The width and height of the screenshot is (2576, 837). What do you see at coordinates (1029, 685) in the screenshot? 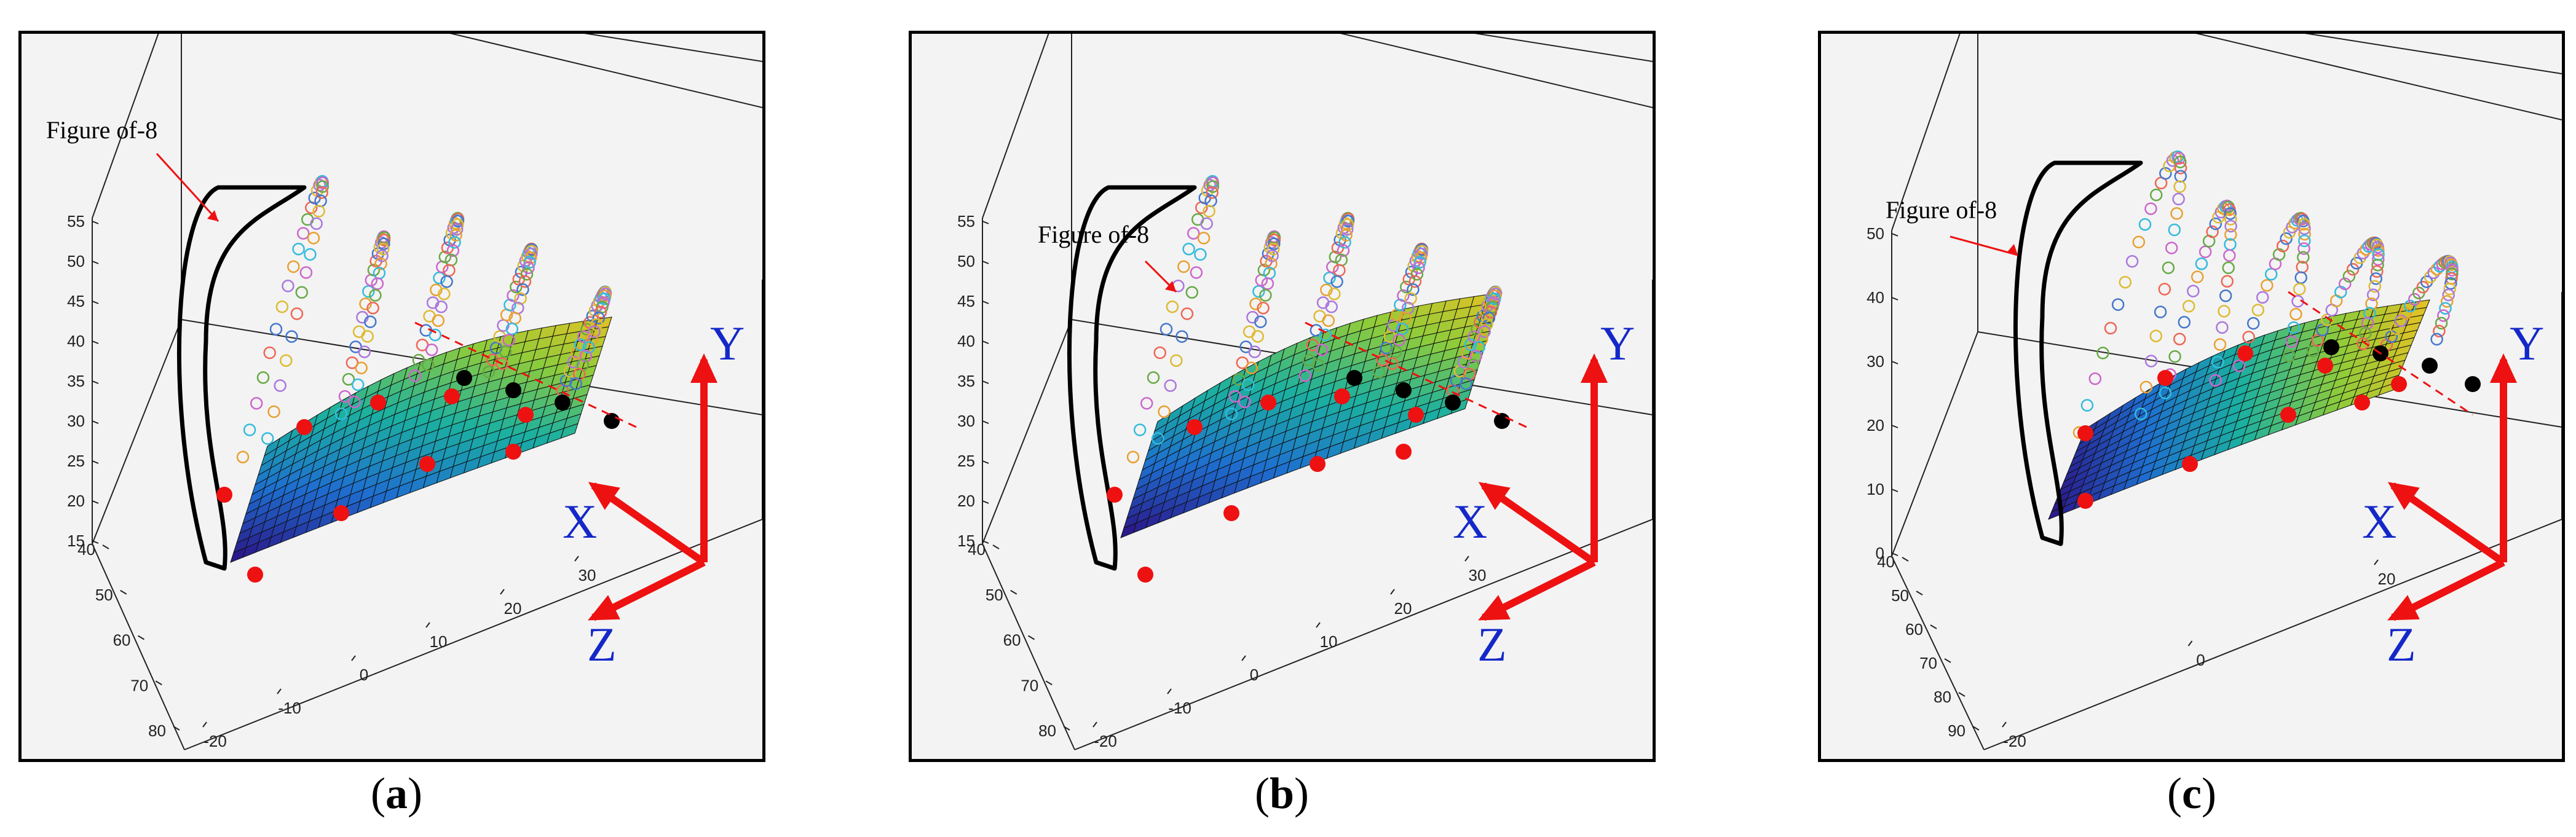
I see `x-tick-label: 70` at bounding box center [1029, 685].